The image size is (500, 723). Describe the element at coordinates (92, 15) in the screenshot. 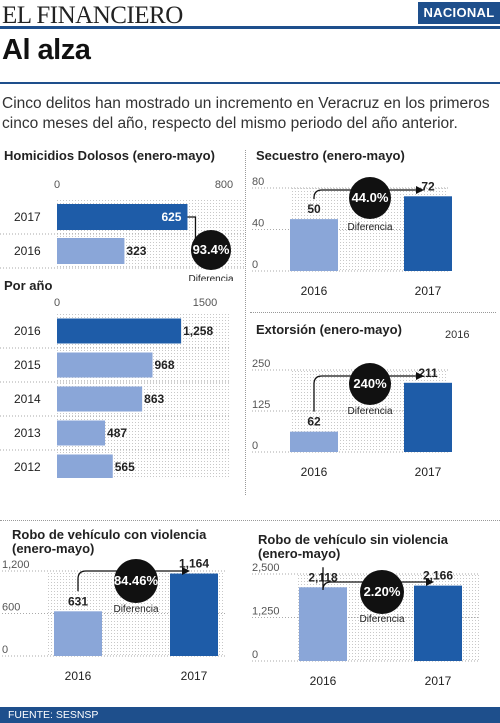

I see `logo: EL FINANCIERO` at that location.